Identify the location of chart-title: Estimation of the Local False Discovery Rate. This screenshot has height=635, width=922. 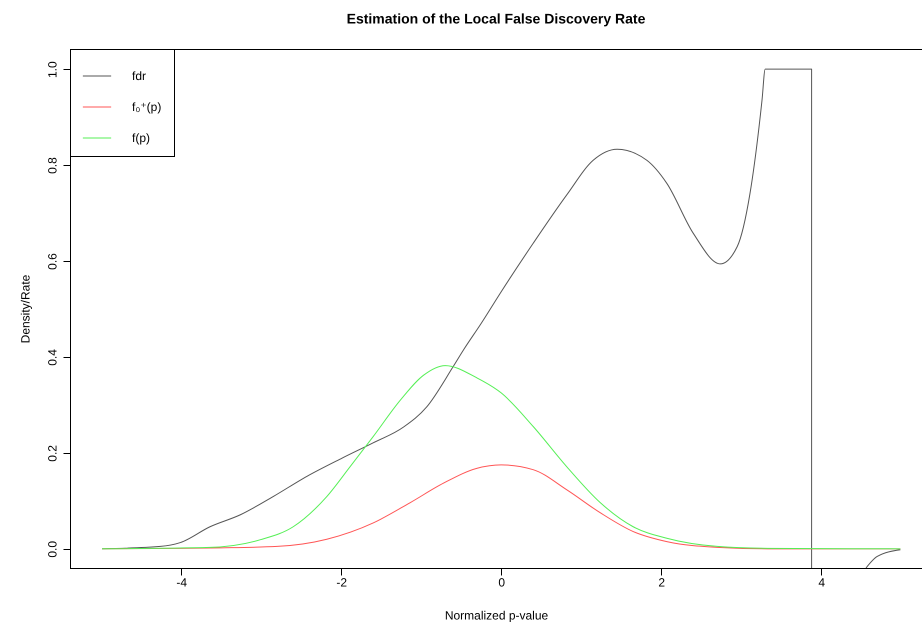
(496, 18).